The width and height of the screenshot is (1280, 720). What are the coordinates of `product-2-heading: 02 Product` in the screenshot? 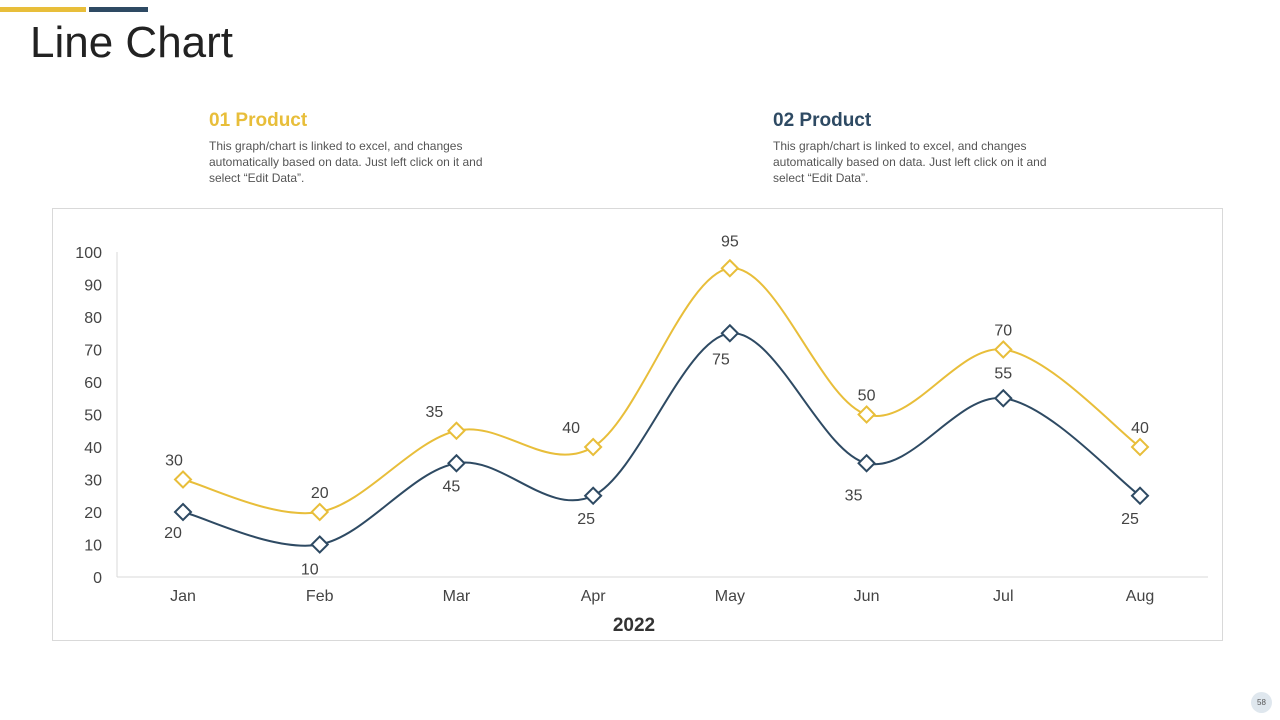 It's located at (822, 120).